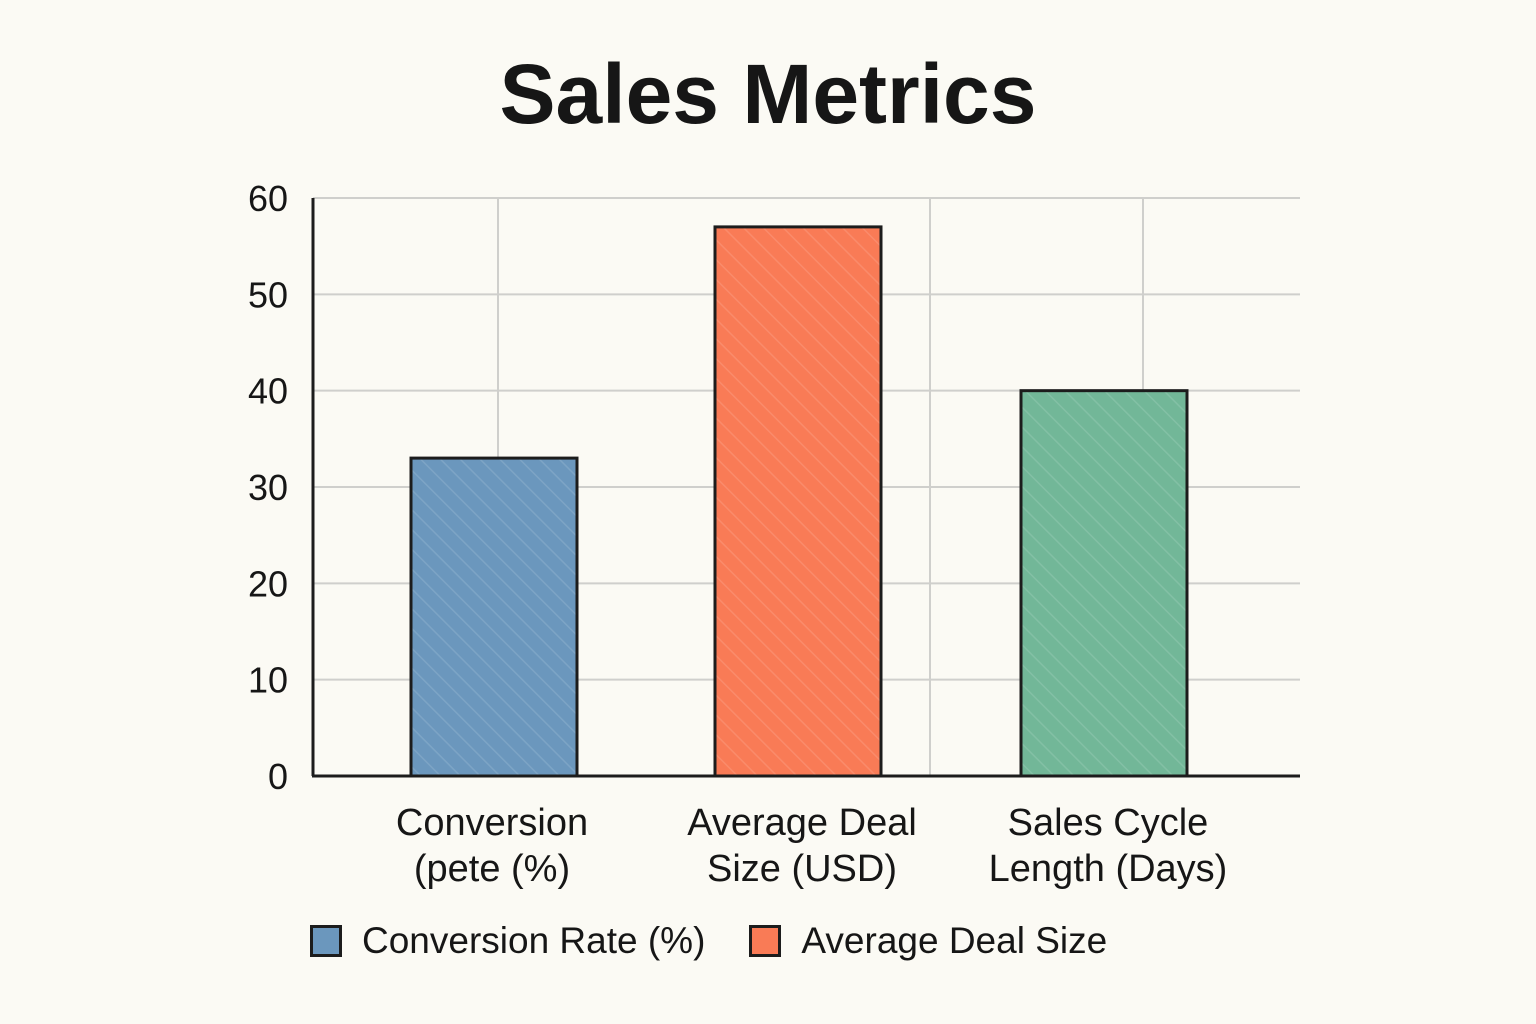  Describe the element at coordinates (802, 846) in the screenshot. I see `x-tick-label-average-deal-size: Average Deal Size (USD)` at that location.